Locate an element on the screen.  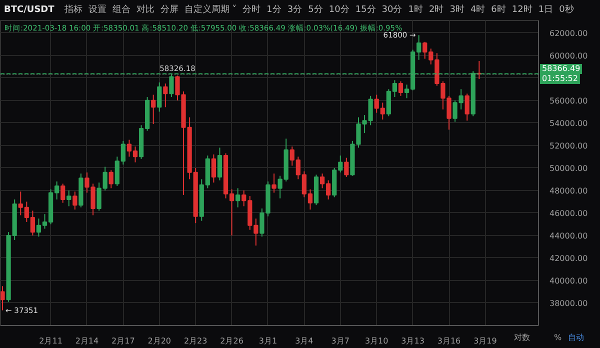
text: 1日 is located at coordinates (546, 10).